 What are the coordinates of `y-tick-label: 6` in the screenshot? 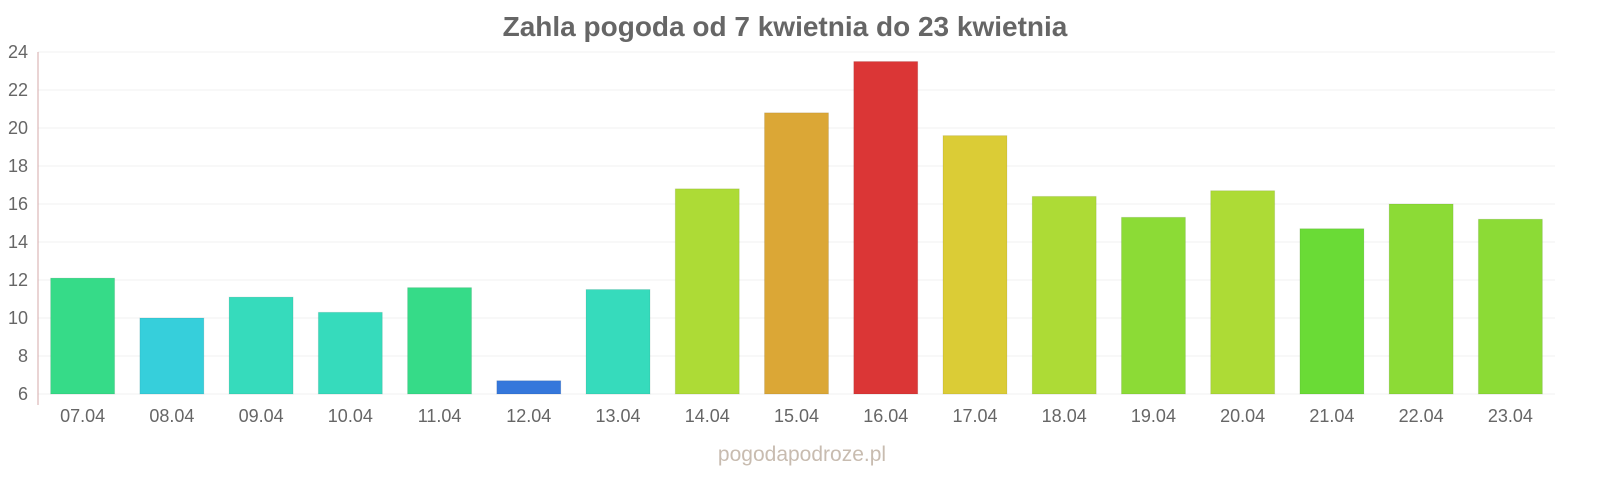 It's located at (23, 394).